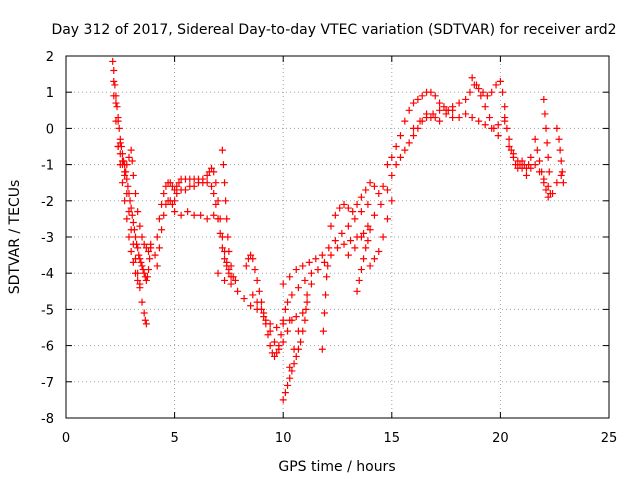 Image resolution: width=640 pixels, height=480 pixels. I want to click on y-tick-label: -2, so click(47, 202).